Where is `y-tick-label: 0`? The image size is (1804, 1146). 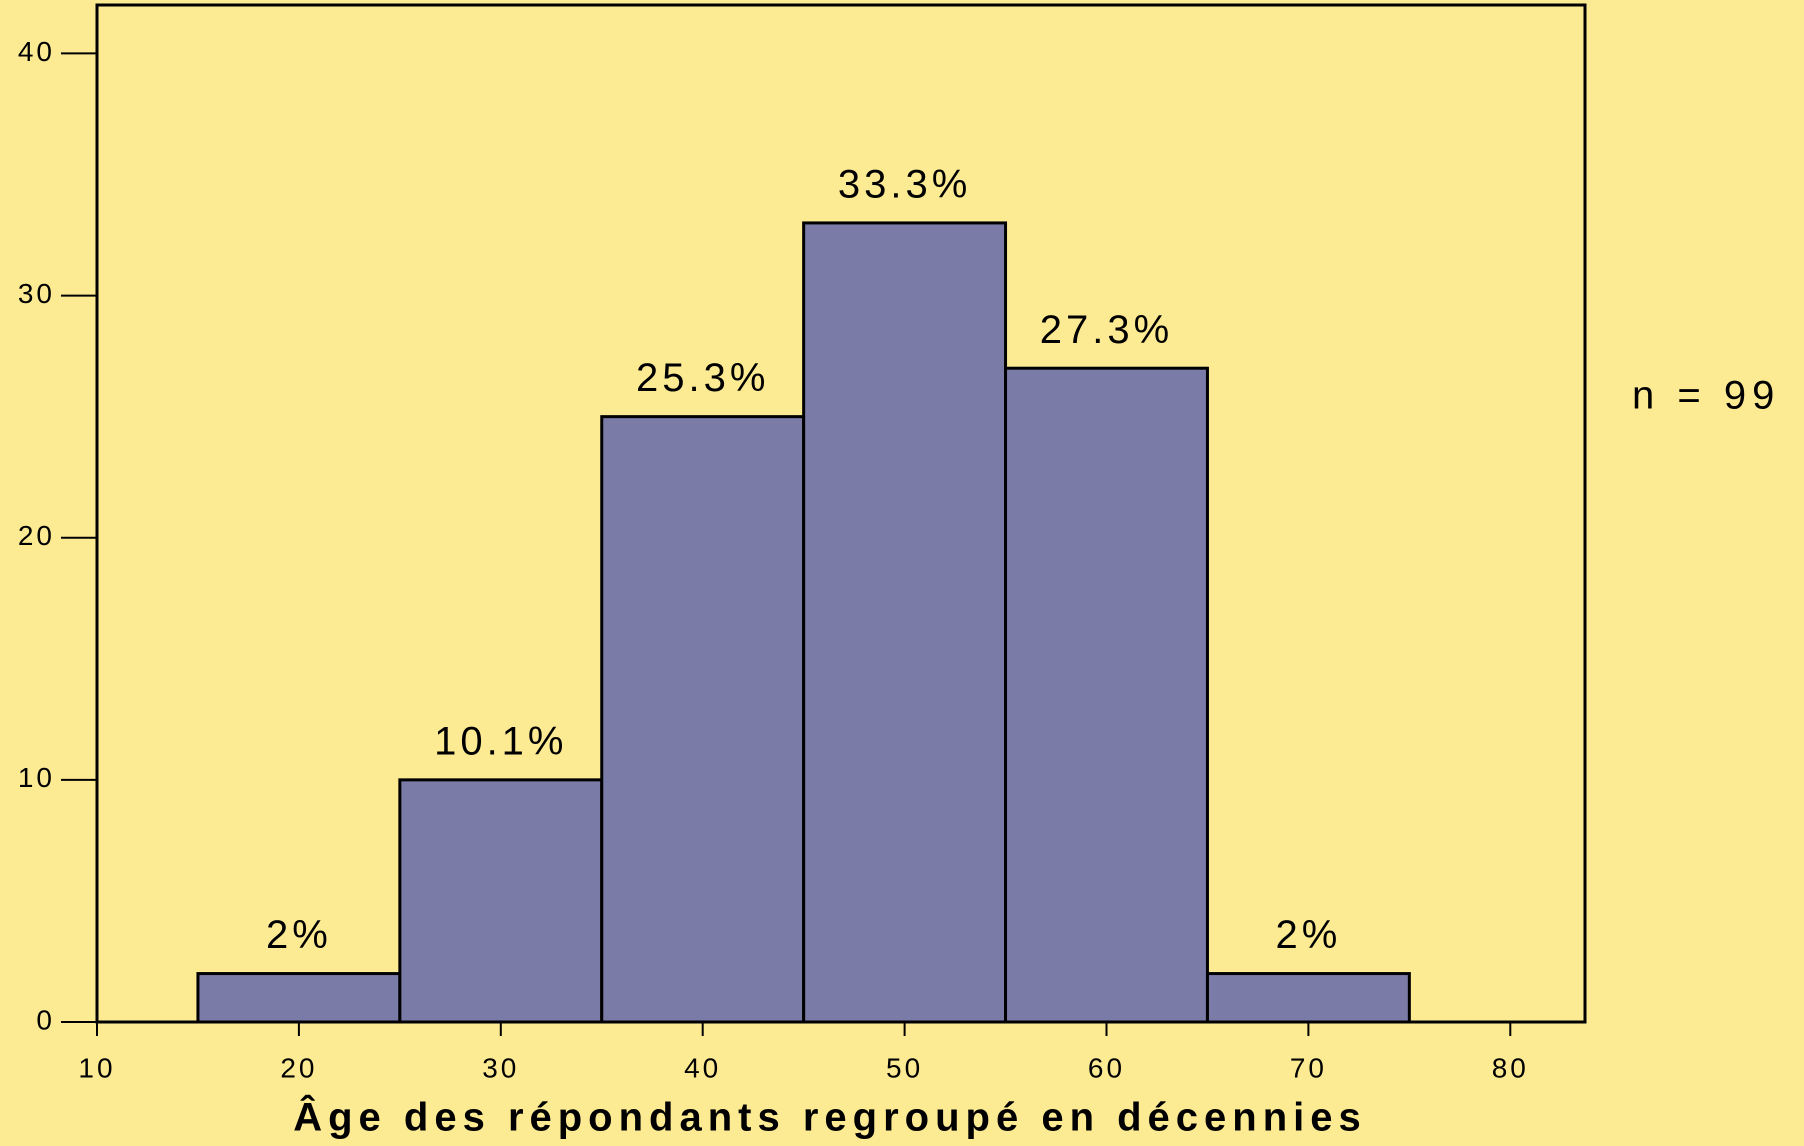
y-tick-label: 0 is located at coordinates (45, 1019).